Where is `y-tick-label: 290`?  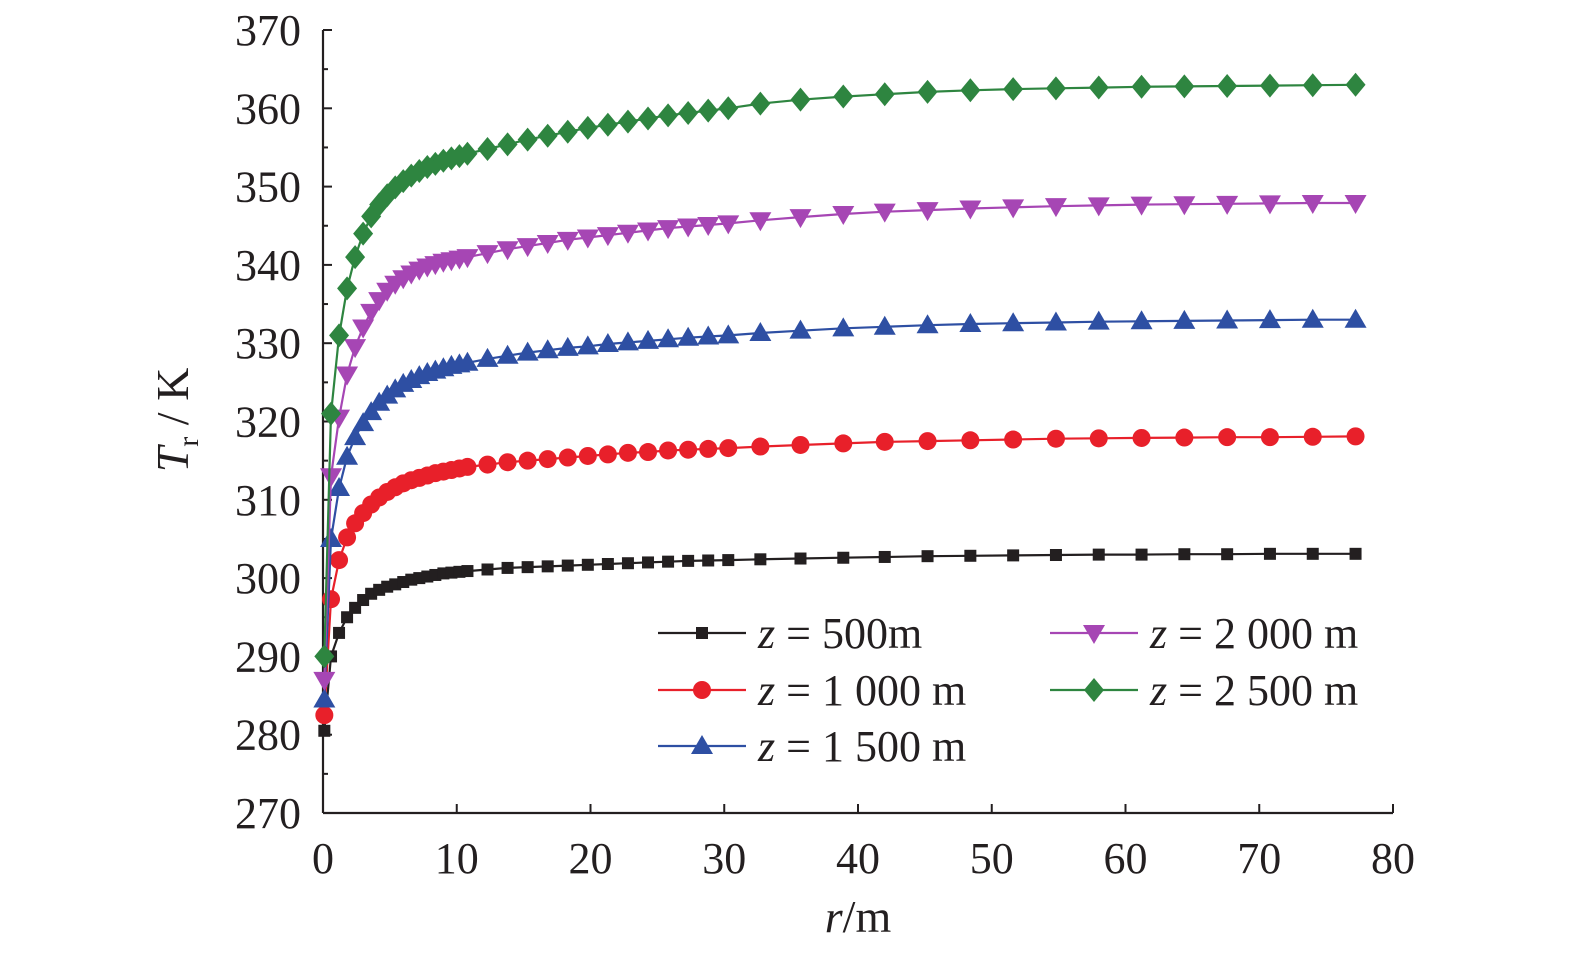
y-tick-label: 290 is located at coordinates (268, 656).